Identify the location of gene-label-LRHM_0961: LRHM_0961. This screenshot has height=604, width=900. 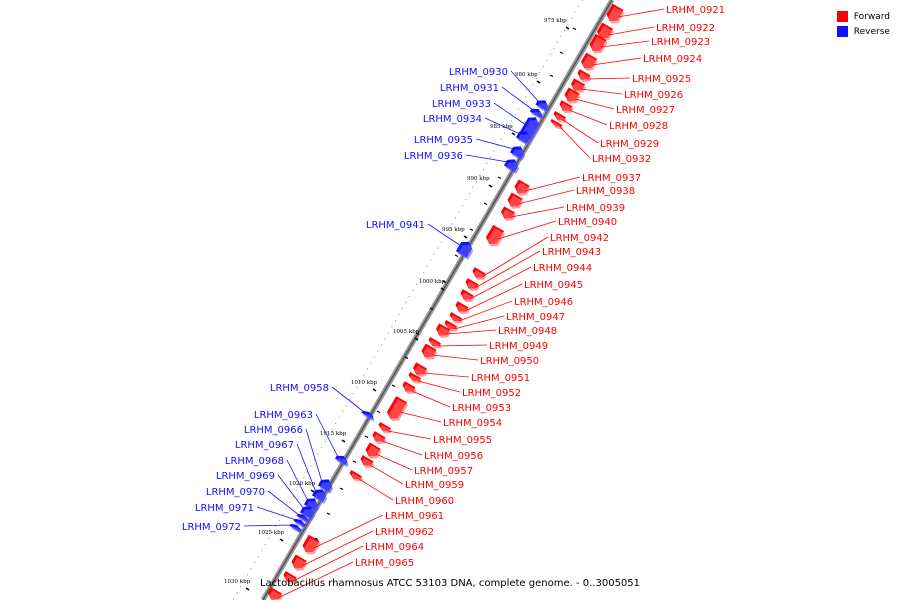
(414, 516).